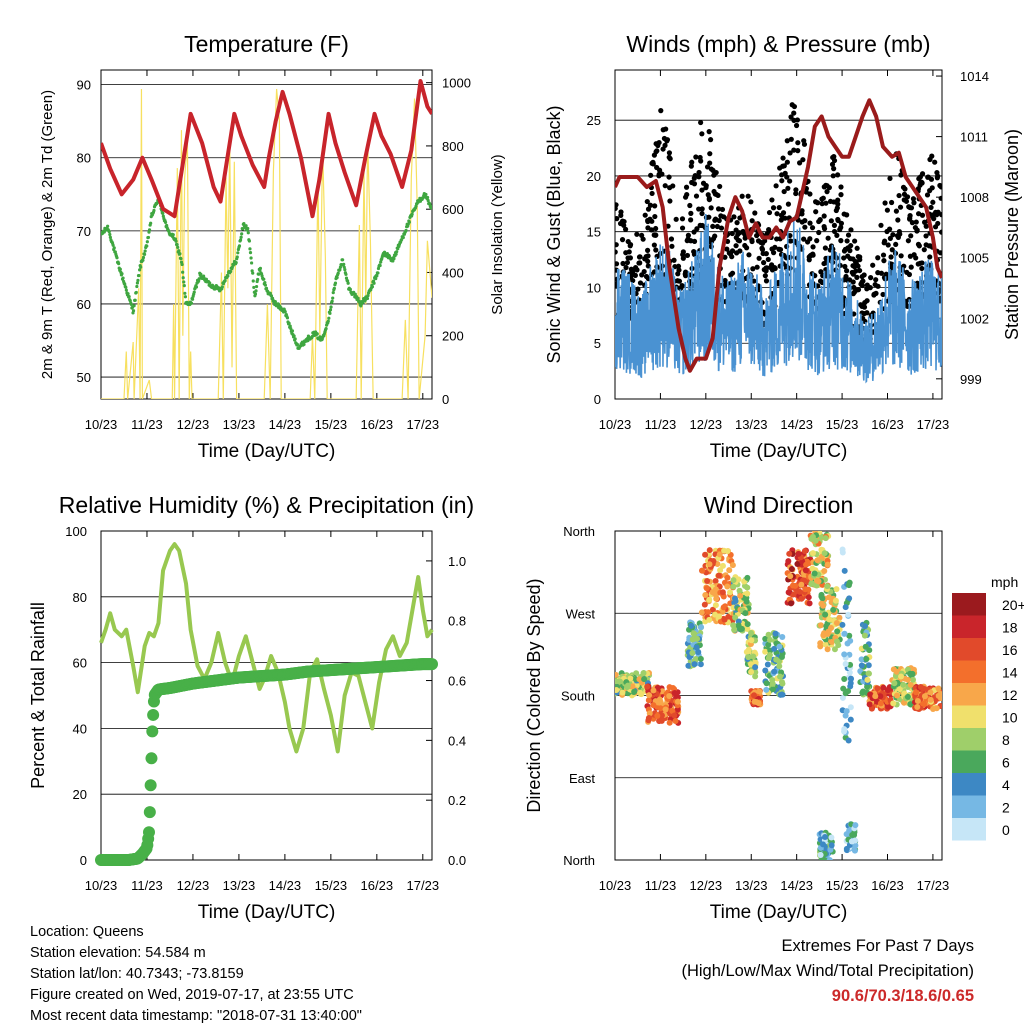 The width and height of the screenshot is (1024, 1027). I want to click on extremes-values: 90.6/70.3/18.6/0.65, so click(902, 996).